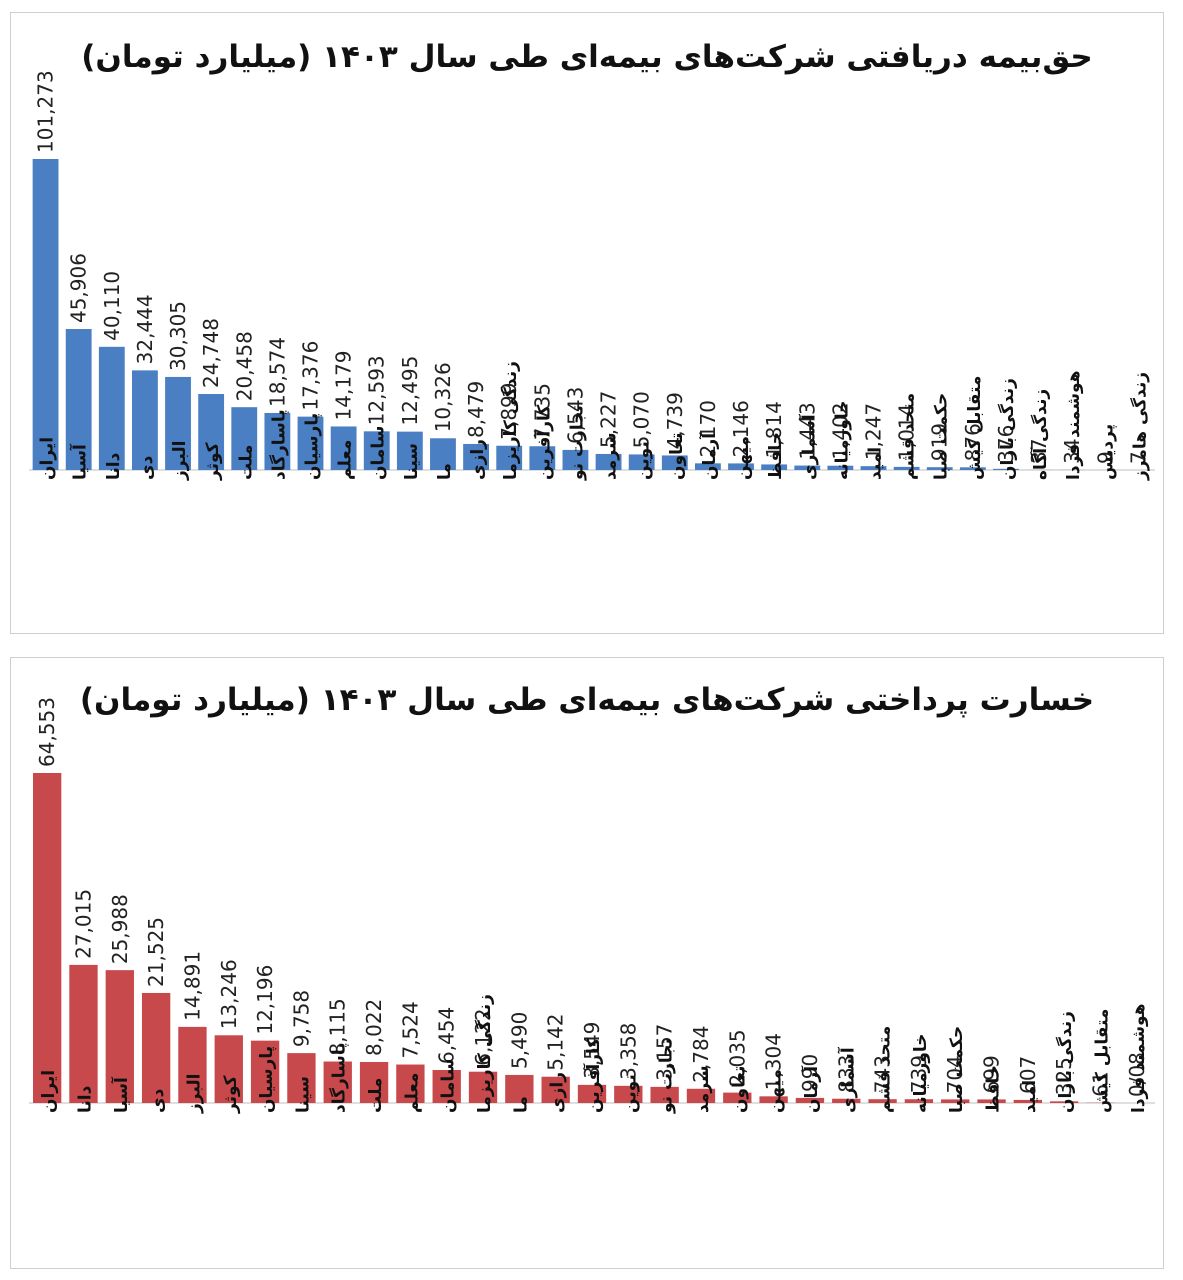 The image size is (1183, 1280). Describe the element at coordinates (883, 1074) in the screenshot. I see `bar-value-label: 743` at that location.